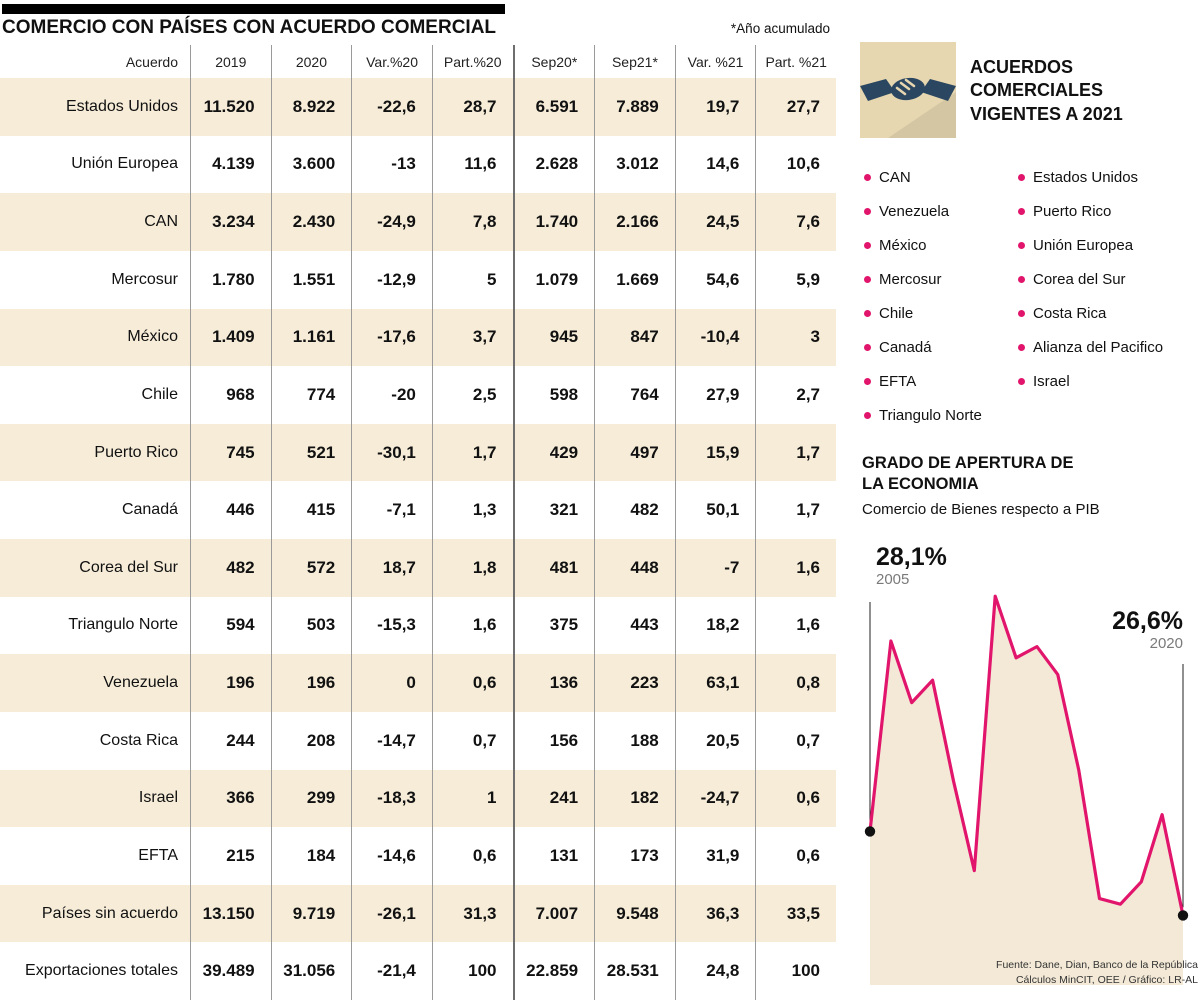 The image size is (1200, 1000). What do you see at coordinates (159, 394) in the screenshot?
I see `row-label: Chile` at bounding box center [159, 394].